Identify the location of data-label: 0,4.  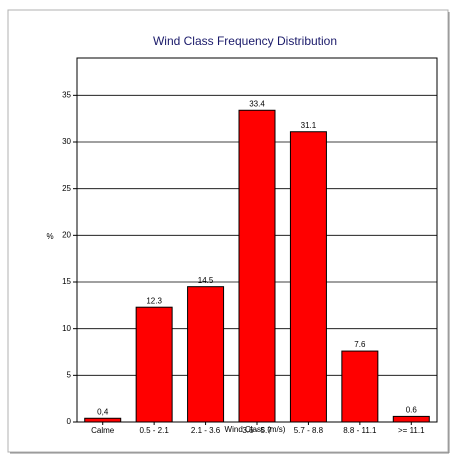
(103, 411).